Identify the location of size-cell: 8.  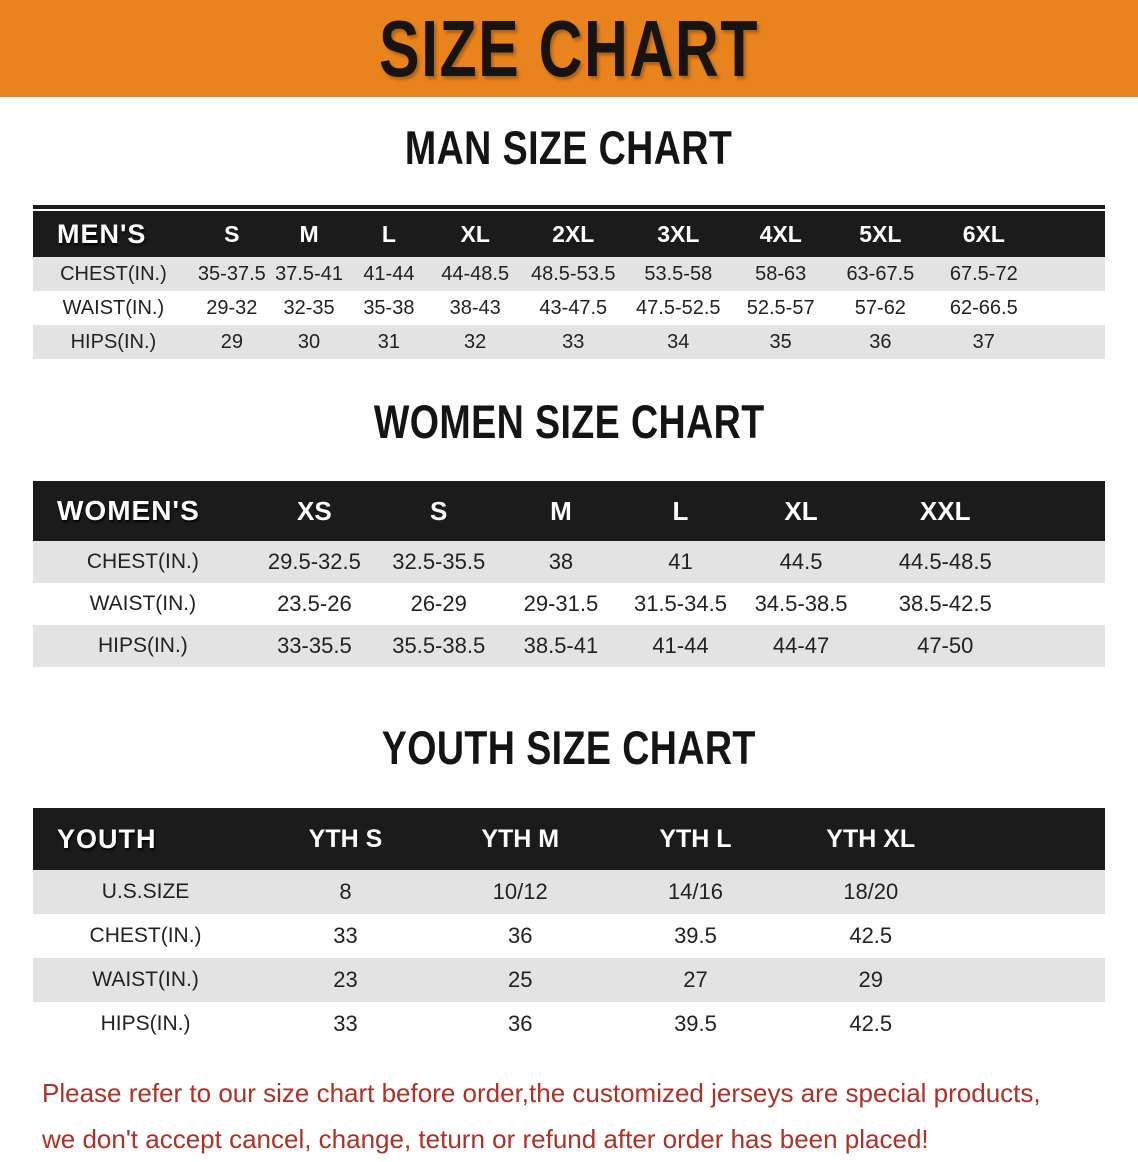
(345, 892).